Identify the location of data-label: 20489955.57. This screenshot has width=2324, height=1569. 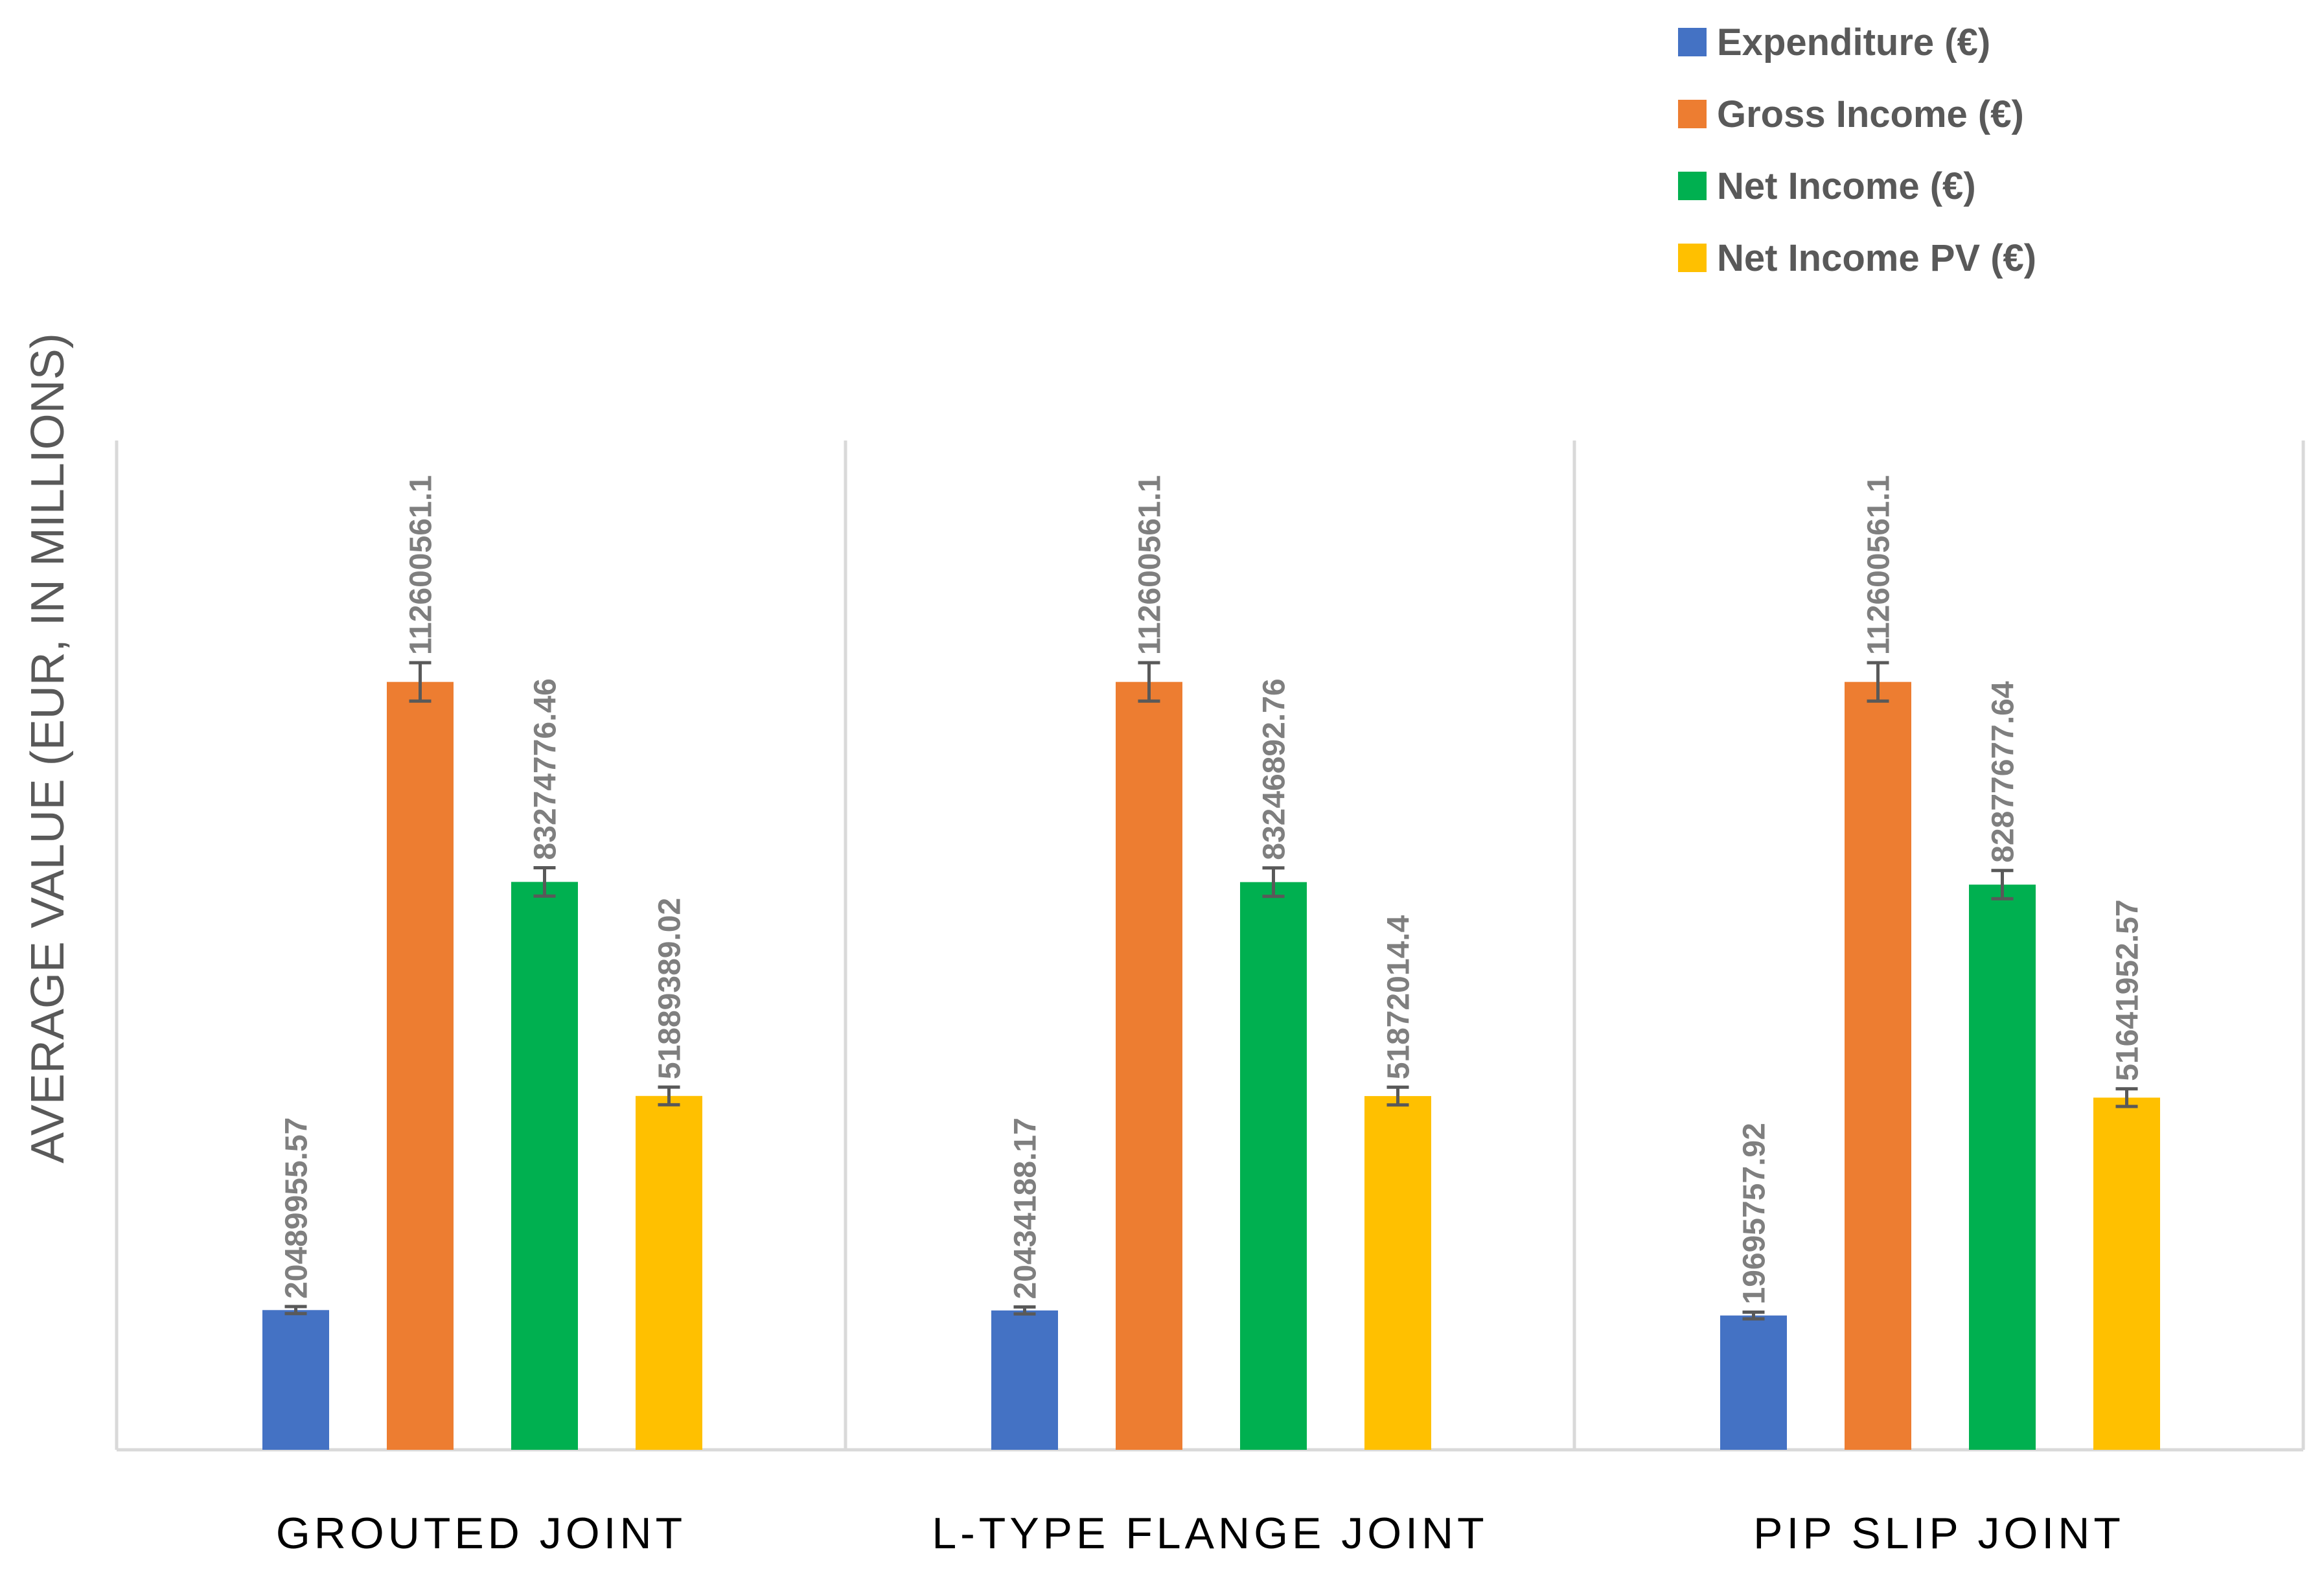
(297, 1208).